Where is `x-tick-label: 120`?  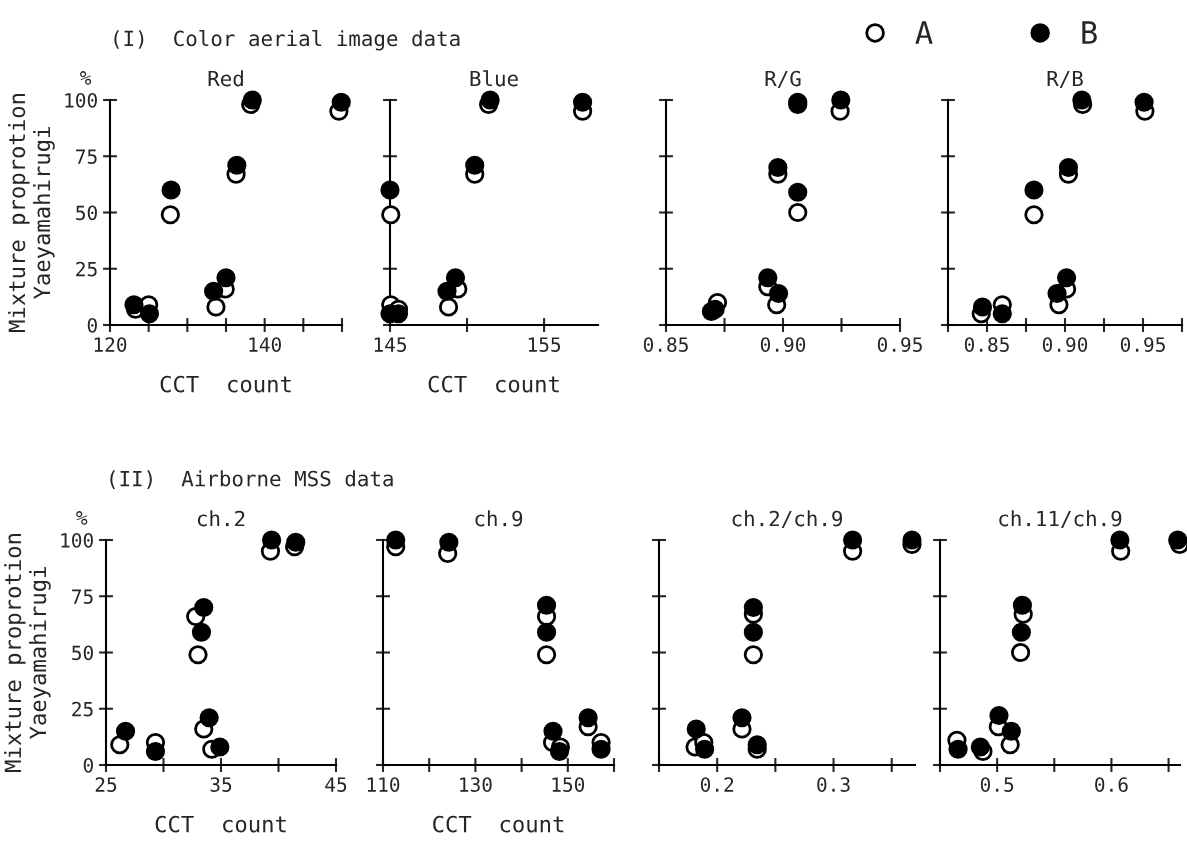 x-tick-label: 120 is located at coordinates (110, 344).